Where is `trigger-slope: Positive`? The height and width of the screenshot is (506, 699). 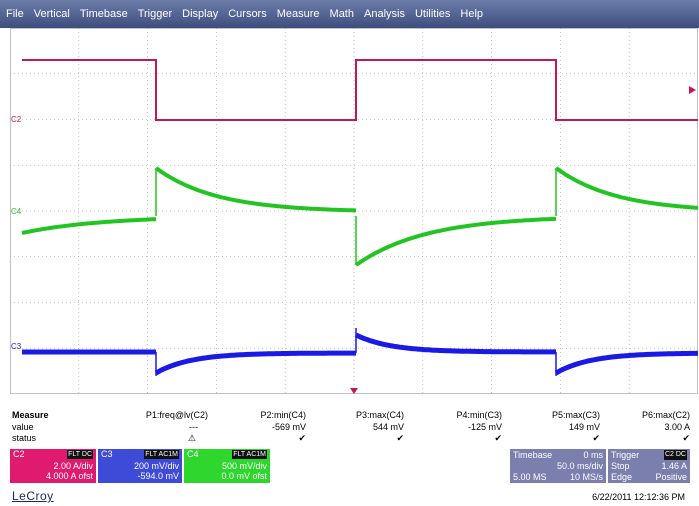 trigger-slope: Positive is located at coordinates (671, 477).